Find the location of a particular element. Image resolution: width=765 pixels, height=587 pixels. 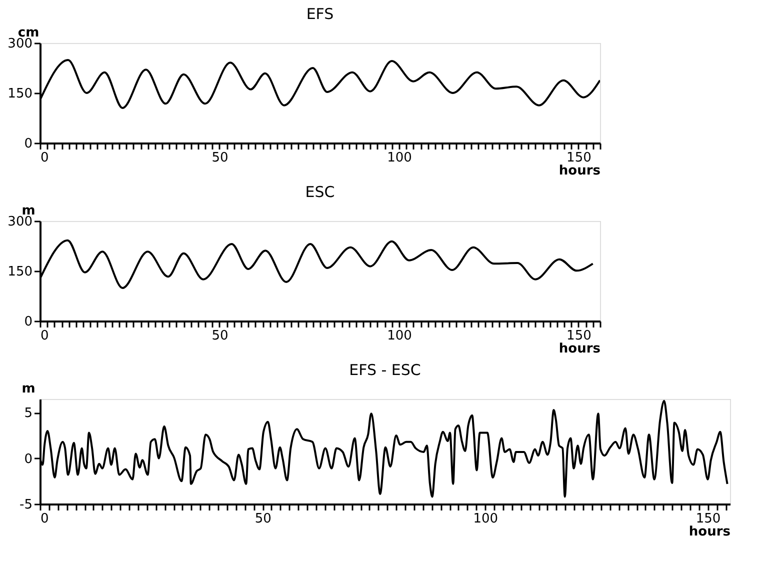

chart-title: EFS is located at coordinates (320, 14).